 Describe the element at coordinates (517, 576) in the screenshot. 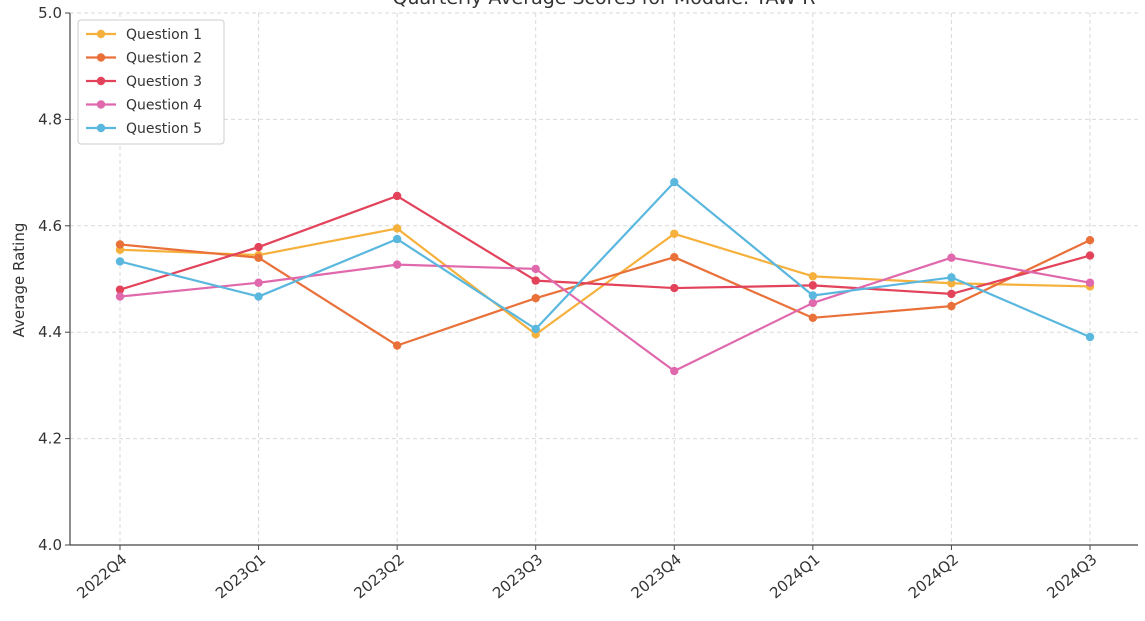

I see `x-tick-label: 2023Q3` at that location.